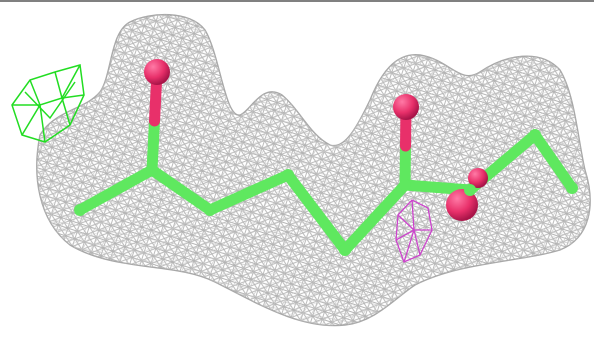  I want to click on positive-difference-density-icon, so click(48, 103).